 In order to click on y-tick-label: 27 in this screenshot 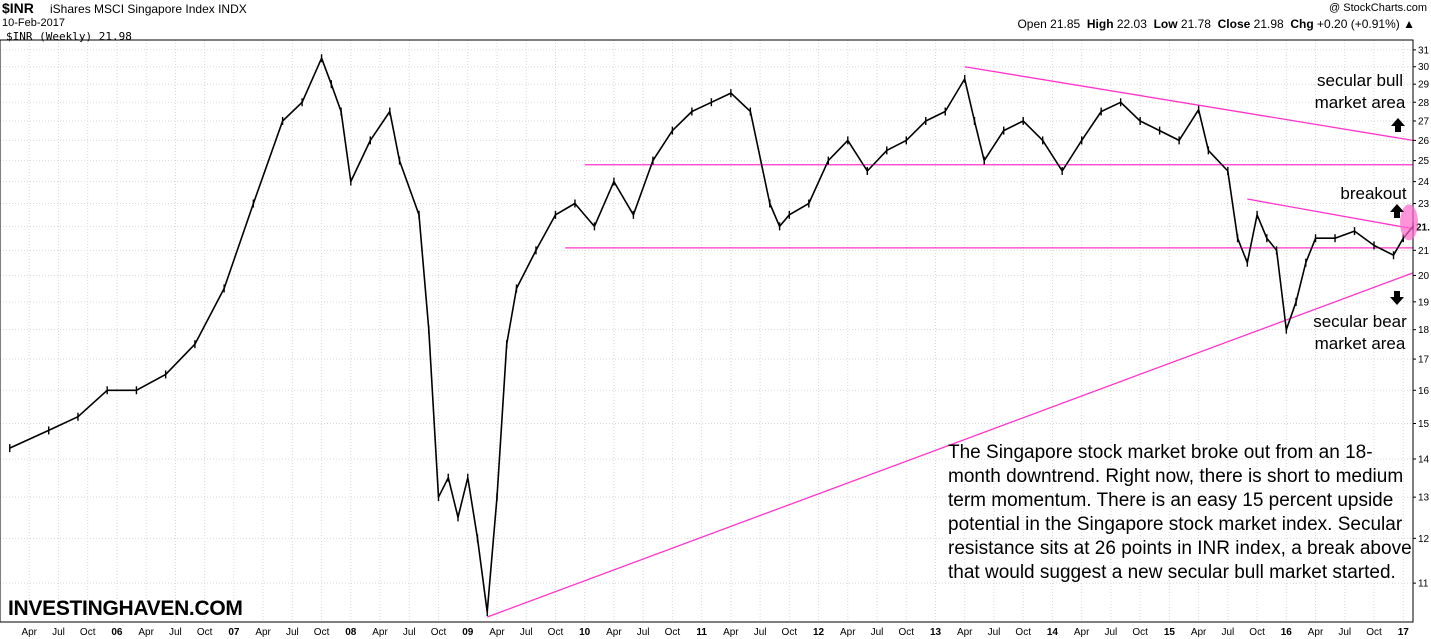, I will do `click(1424, 121)`.